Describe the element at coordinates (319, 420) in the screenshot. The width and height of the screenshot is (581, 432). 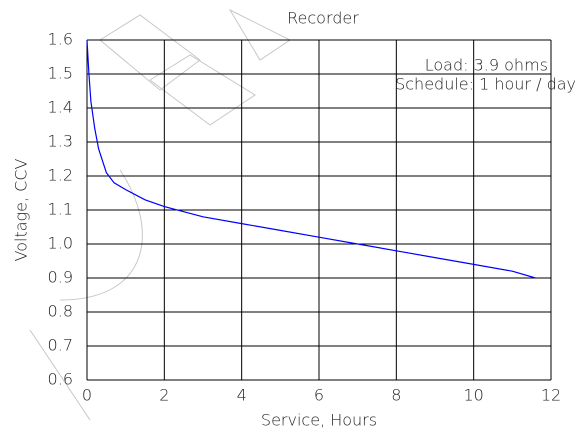
I see `x-axis-label: Service, Hours` at that location.